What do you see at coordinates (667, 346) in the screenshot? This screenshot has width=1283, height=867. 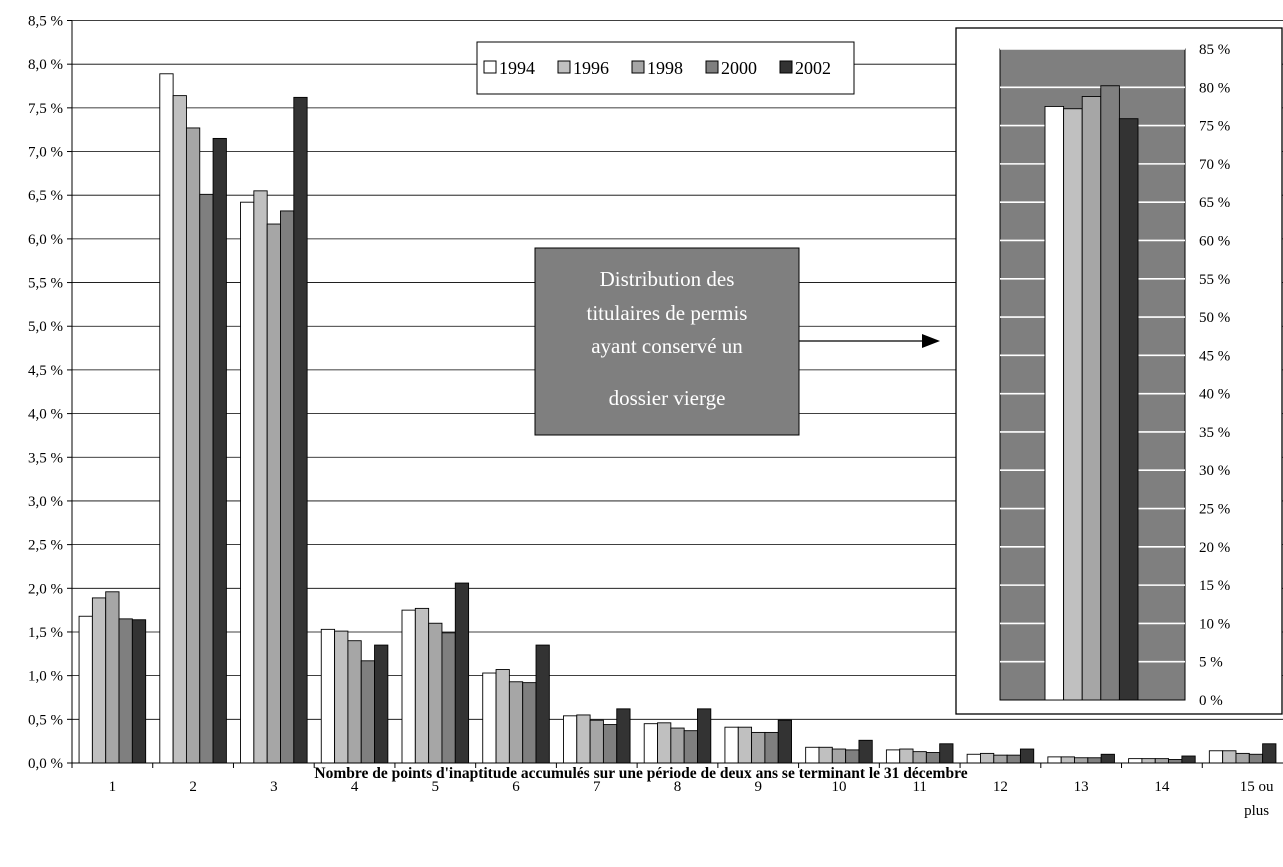 I see `callout-line-3: ayant conservé un` at bounding box center [667, 346].